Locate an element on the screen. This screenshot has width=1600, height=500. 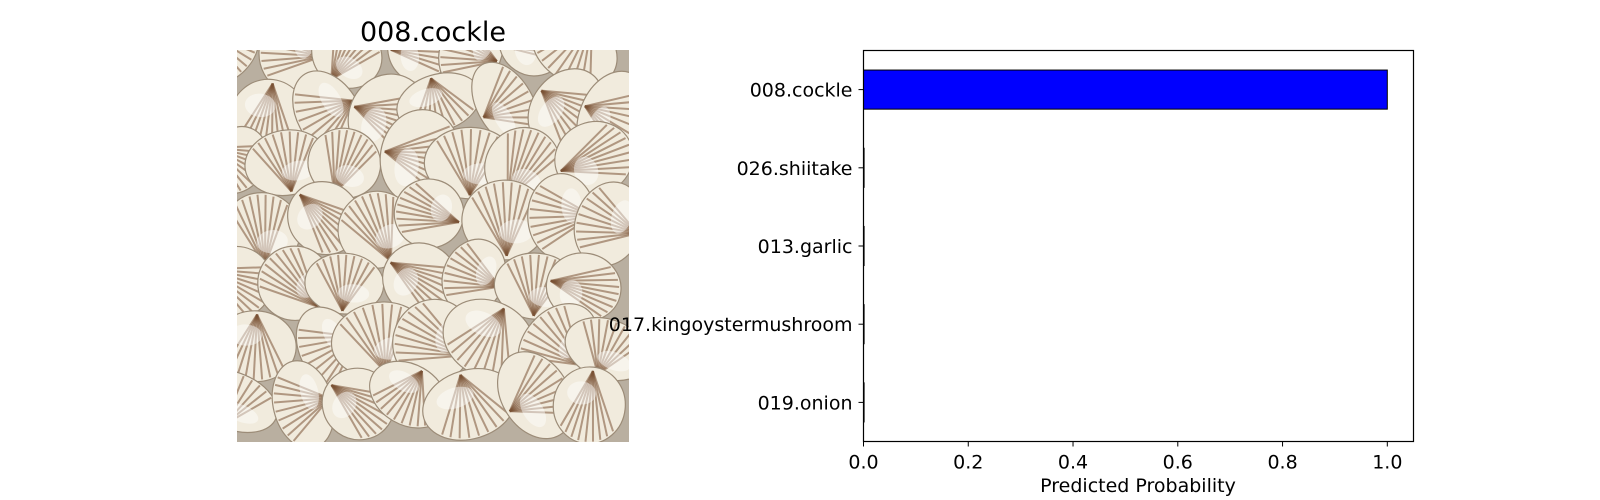
x-axis-label: Predicted Probability is located at coordinates (1138, 486).